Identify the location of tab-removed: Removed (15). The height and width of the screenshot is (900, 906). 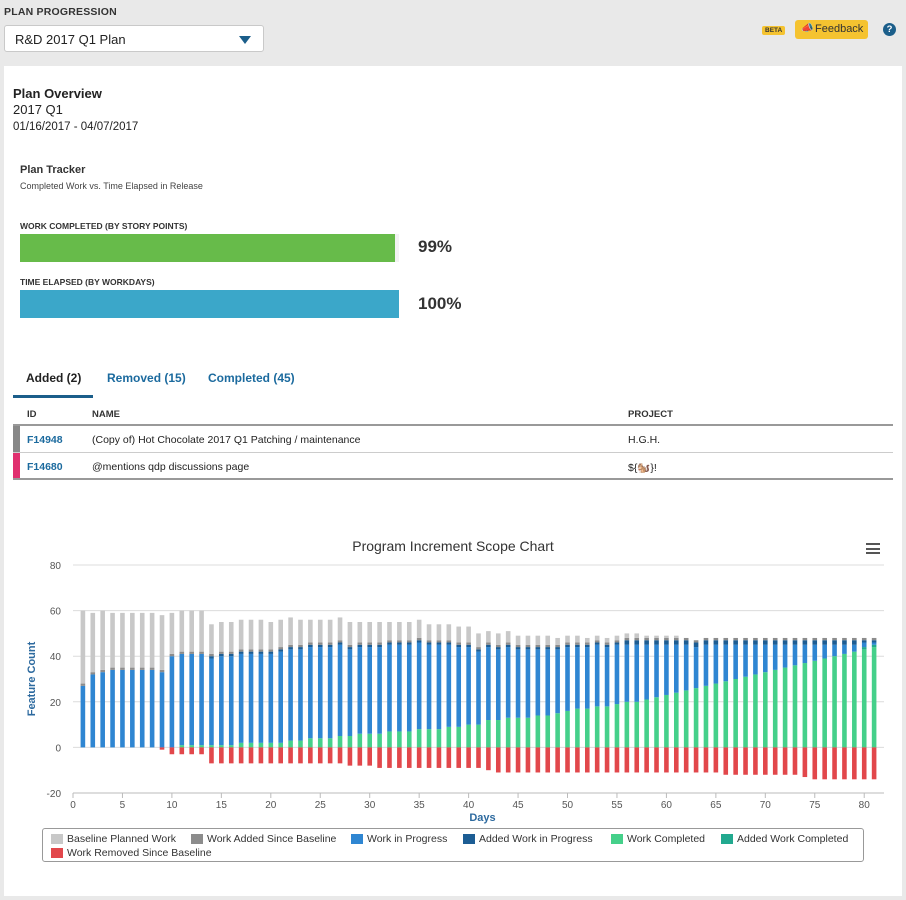
(146, 378).